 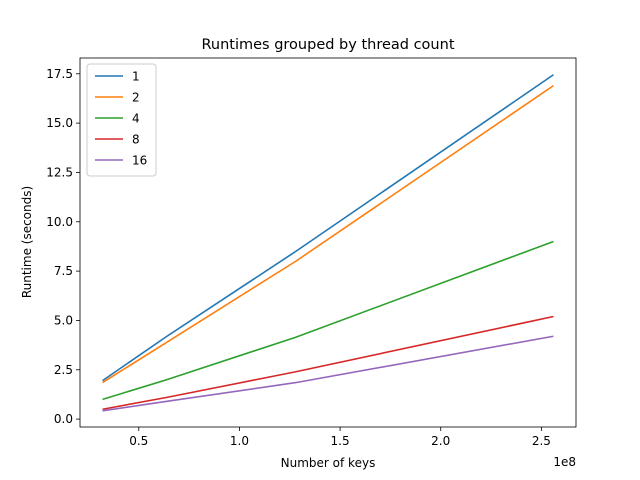 What do you see at coordinates (63, 271) in the screenshot?
I see `y-tick-label: 7.5` at bounding box center [63, 271].